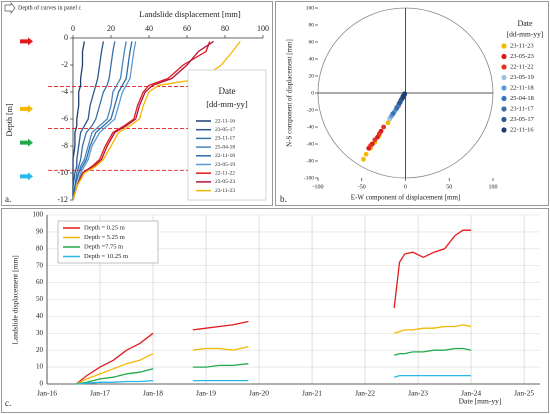  What do you see at coordinates (100, 393) in the screenshot?
I see `x-tick-label: Jan-17` at bounding box center [100, 393].